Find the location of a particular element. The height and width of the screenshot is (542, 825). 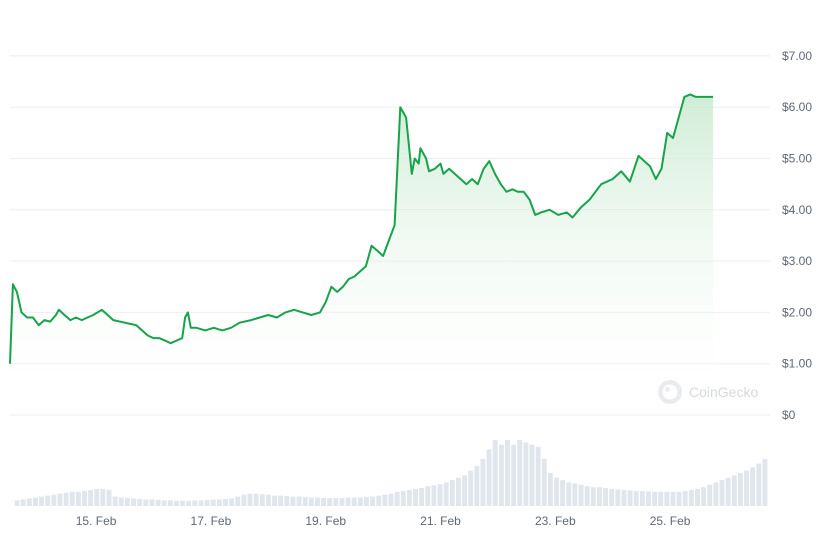

volume-bars is located at coordinates (391, 473).